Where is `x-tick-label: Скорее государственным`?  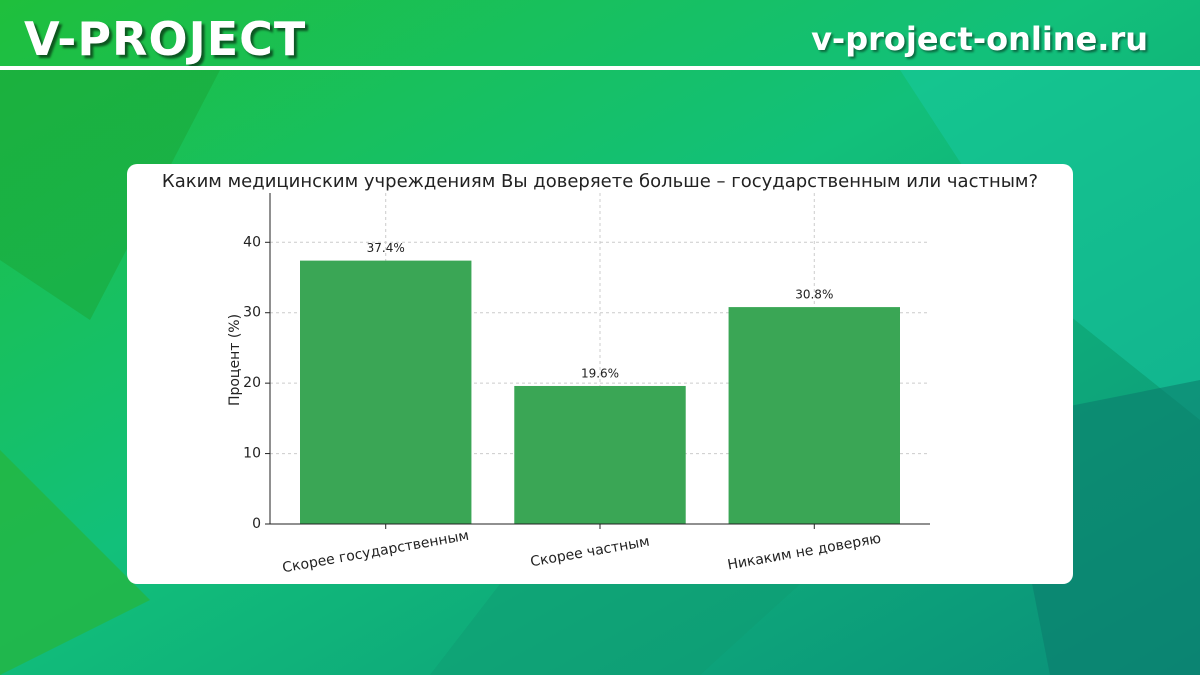
x-tick-label: Скорее государственным is located at coordinates (375, 552).